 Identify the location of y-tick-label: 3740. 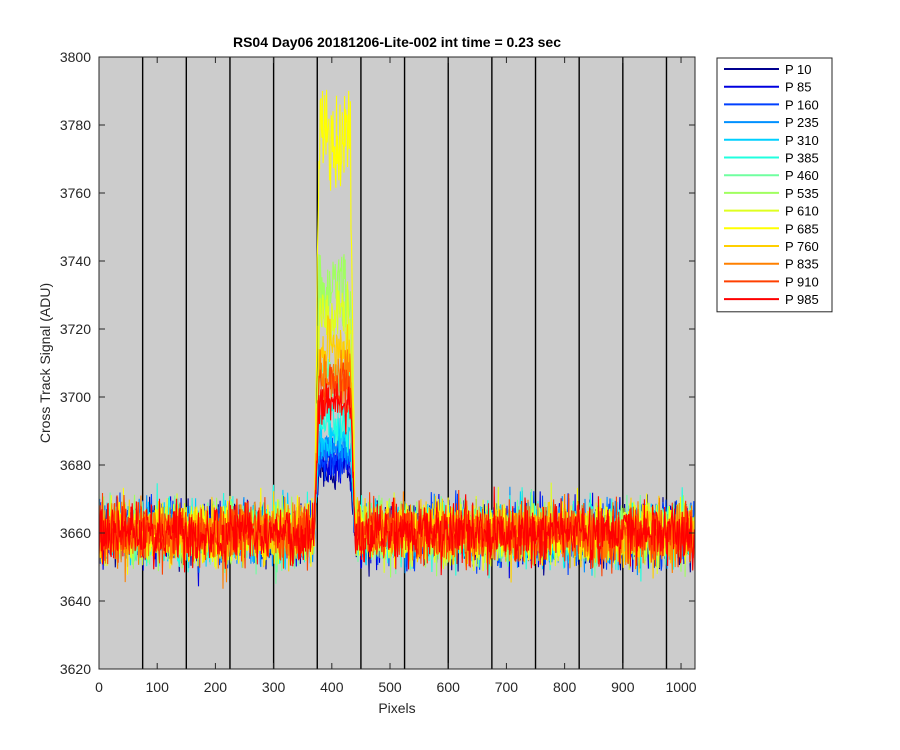
(75, 261).